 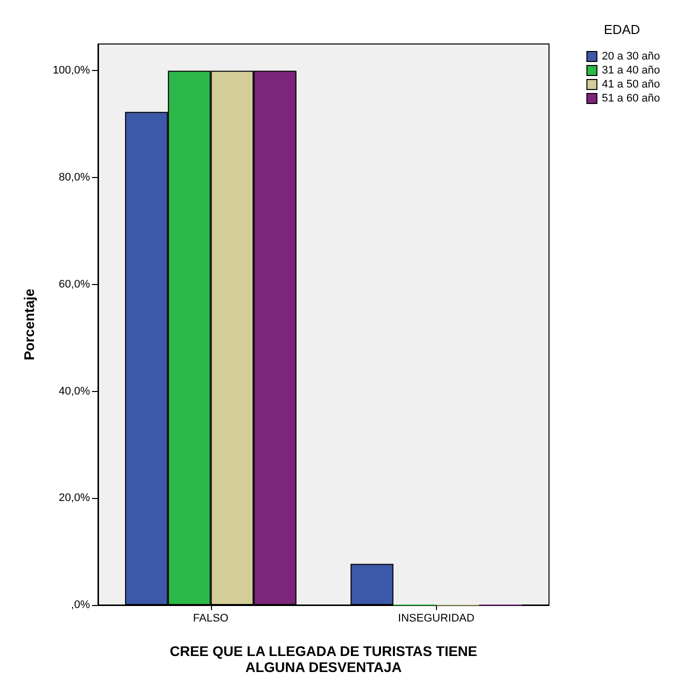 I want to click on legend-label: 31 a 40 año, so click(x=631, y=70).